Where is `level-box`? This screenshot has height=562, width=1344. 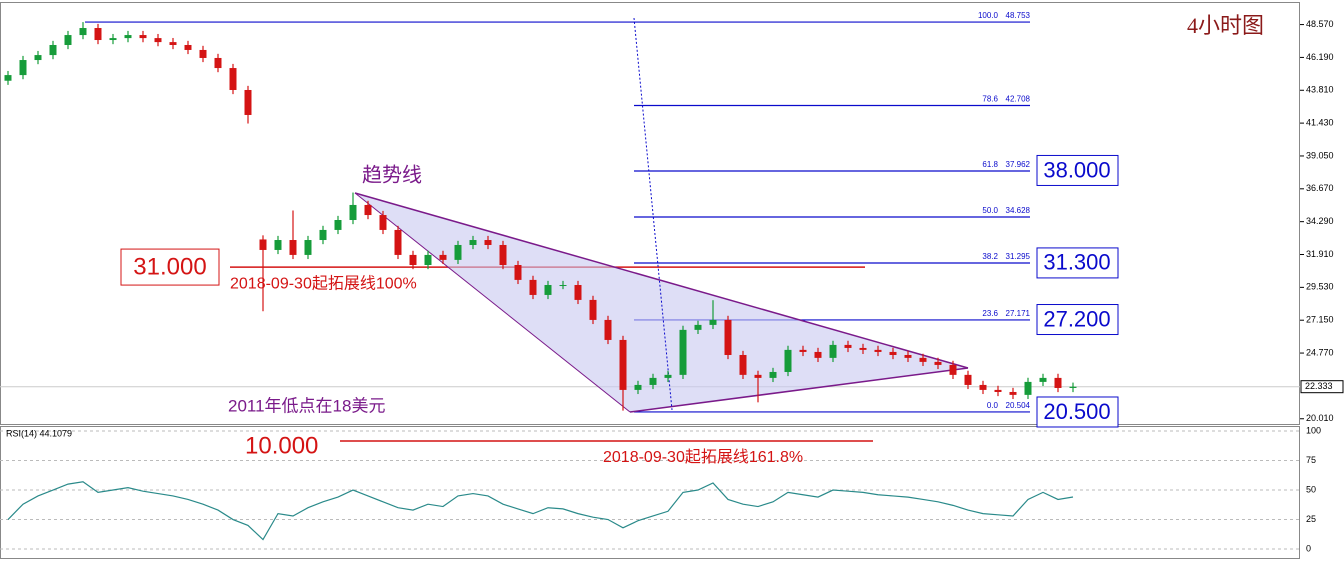
level-box is located at coordinates (170, 267).